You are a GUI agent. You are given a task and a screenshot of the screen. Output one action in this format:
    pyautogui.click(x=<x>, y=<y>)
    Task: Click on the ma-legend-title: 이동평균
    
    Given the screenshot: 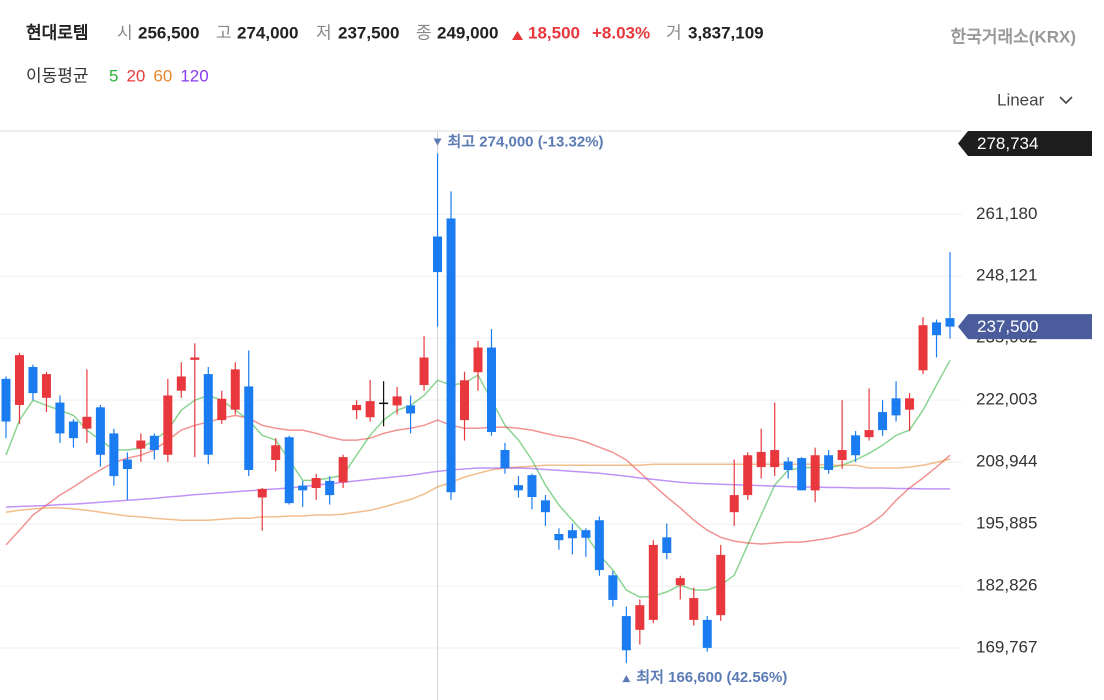 What is the action you would take?
    pyautogui.click(x=57, y=75)
    